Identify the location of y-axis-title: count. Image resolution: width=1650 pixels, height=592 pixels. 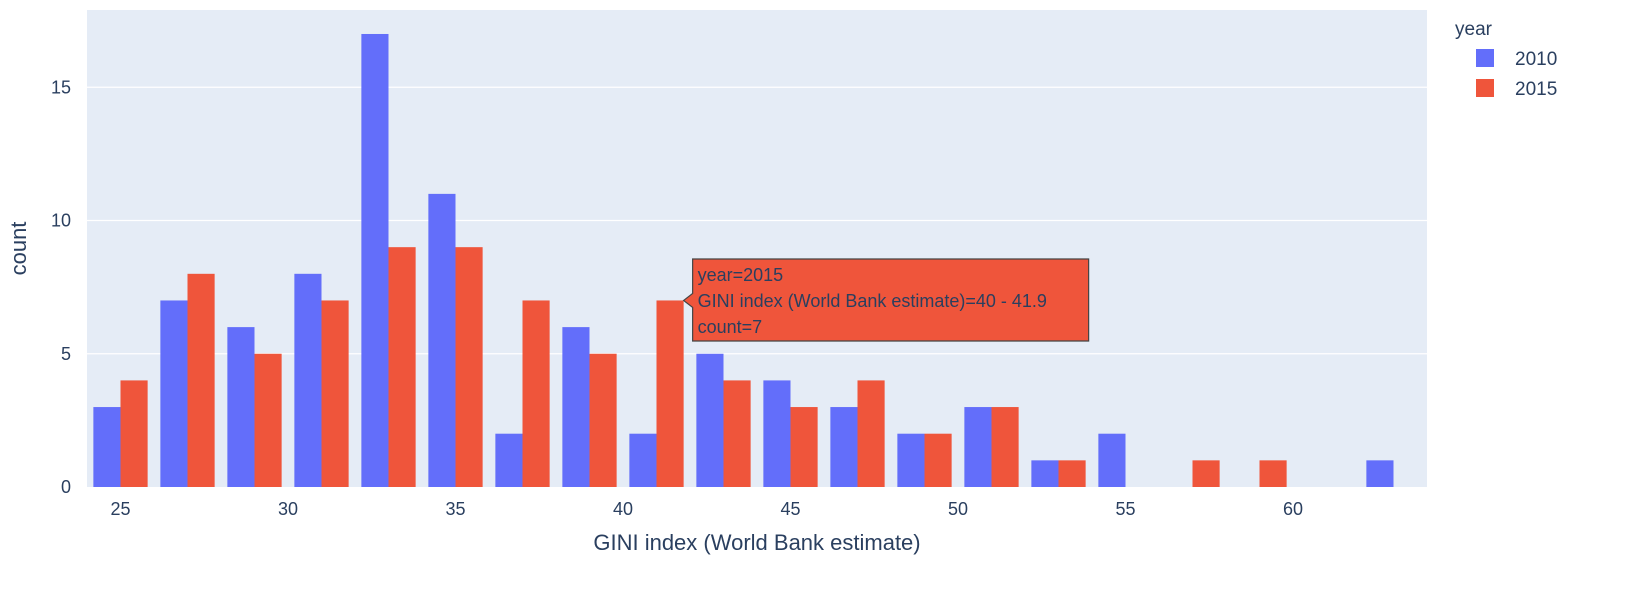
(18, 249).